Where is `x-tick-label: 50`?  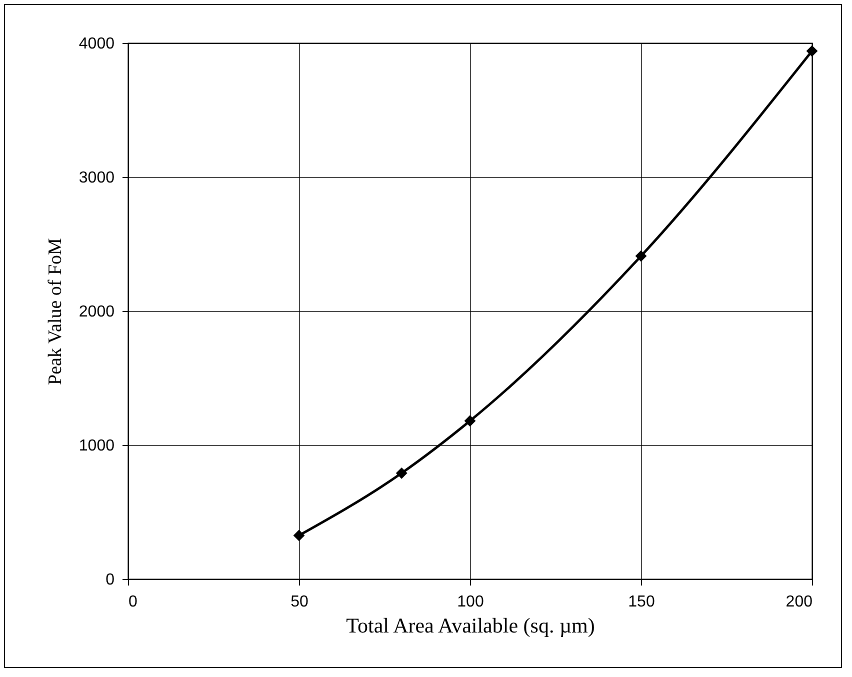 x-tick-label: 50 is located at coordinates (299, 602).